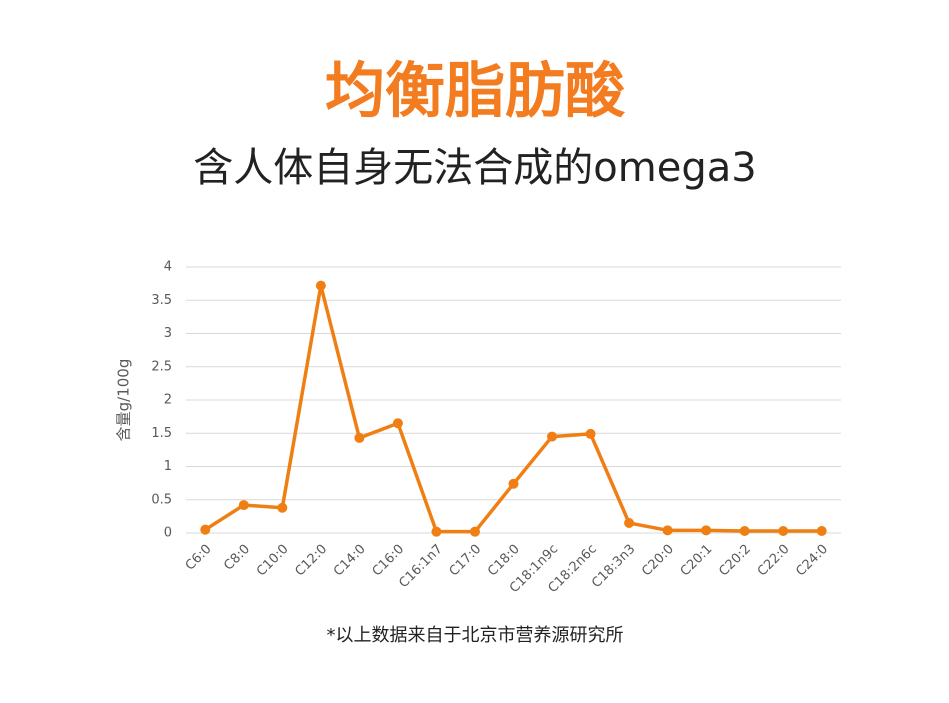  I want to click on x-tick-label: C20:0, so click(658, 561).